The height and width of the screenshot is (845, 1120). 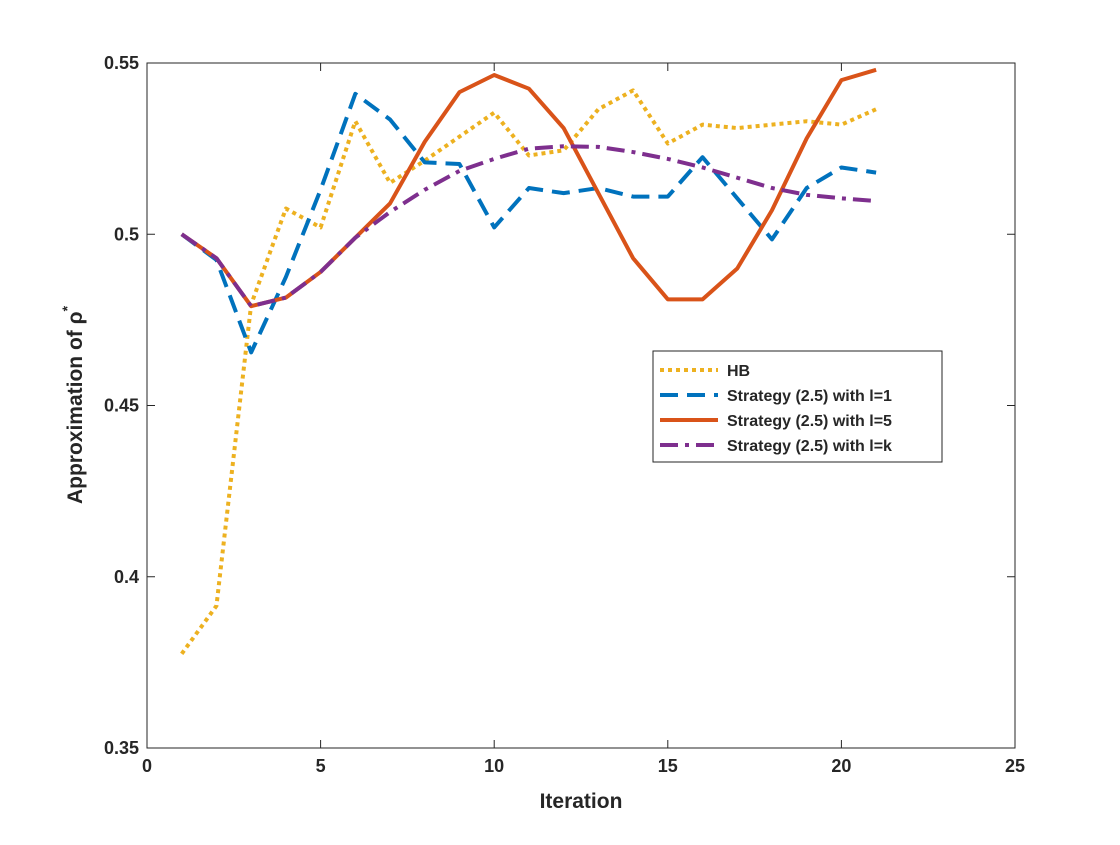 I want to click on y-tick-label: 0.4, so click(x=126, y=577).